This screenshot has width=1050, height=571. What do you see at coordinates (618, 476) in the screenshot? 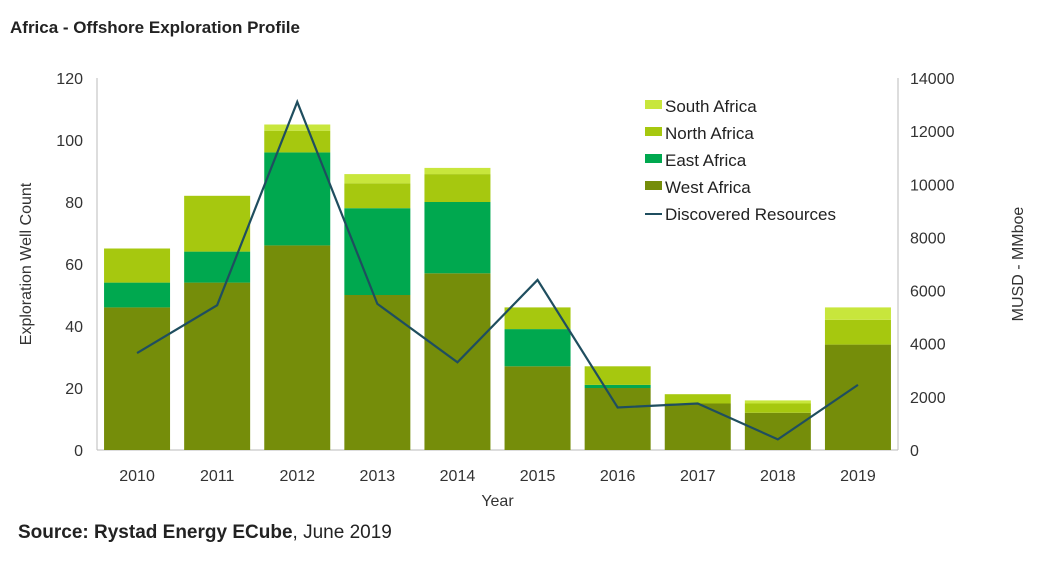
I see `x-tick-label: 2016` at bounding box center [618, 476].